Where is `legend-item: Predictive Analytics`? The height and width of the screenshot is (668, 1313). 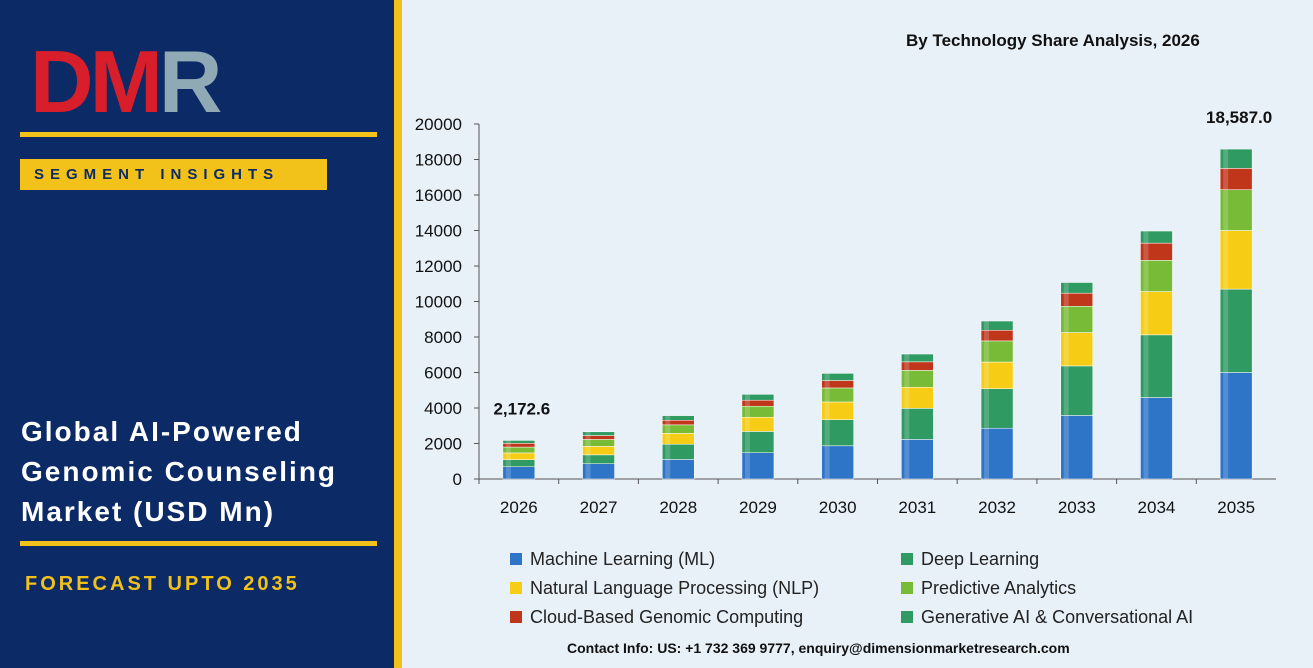 legend-item: Predictive Analytics is located at coordinates (988, 588).